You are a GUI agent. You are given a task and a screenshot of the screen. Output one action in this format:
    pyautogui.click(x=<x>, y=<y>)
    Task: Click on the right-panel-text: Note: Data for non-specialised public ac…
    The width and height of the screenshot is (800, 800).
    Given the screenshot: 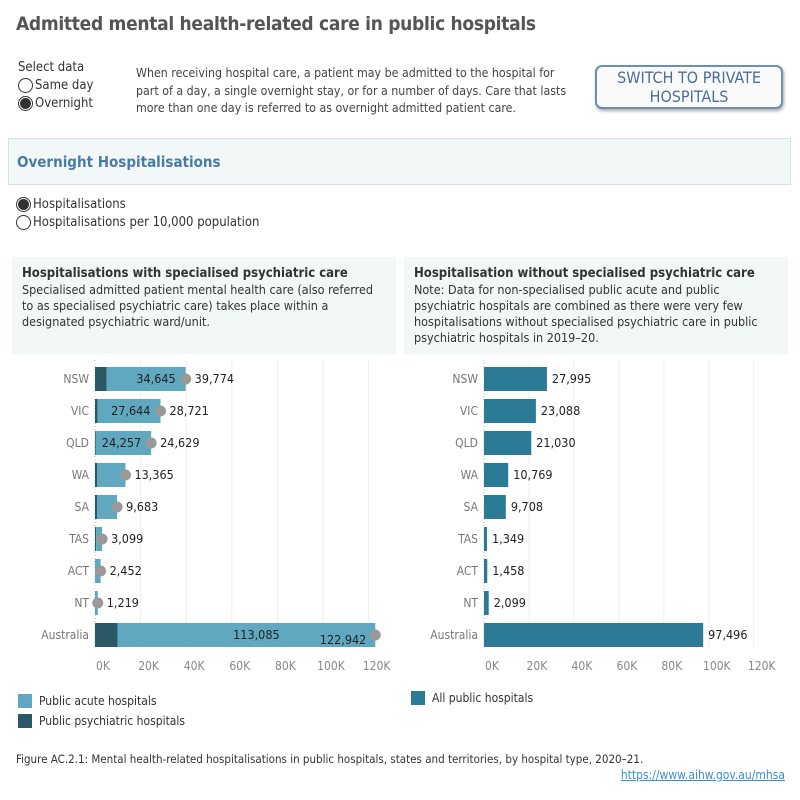 What is the action you would take?
    pyautogui.click(x=586, y=313)
    